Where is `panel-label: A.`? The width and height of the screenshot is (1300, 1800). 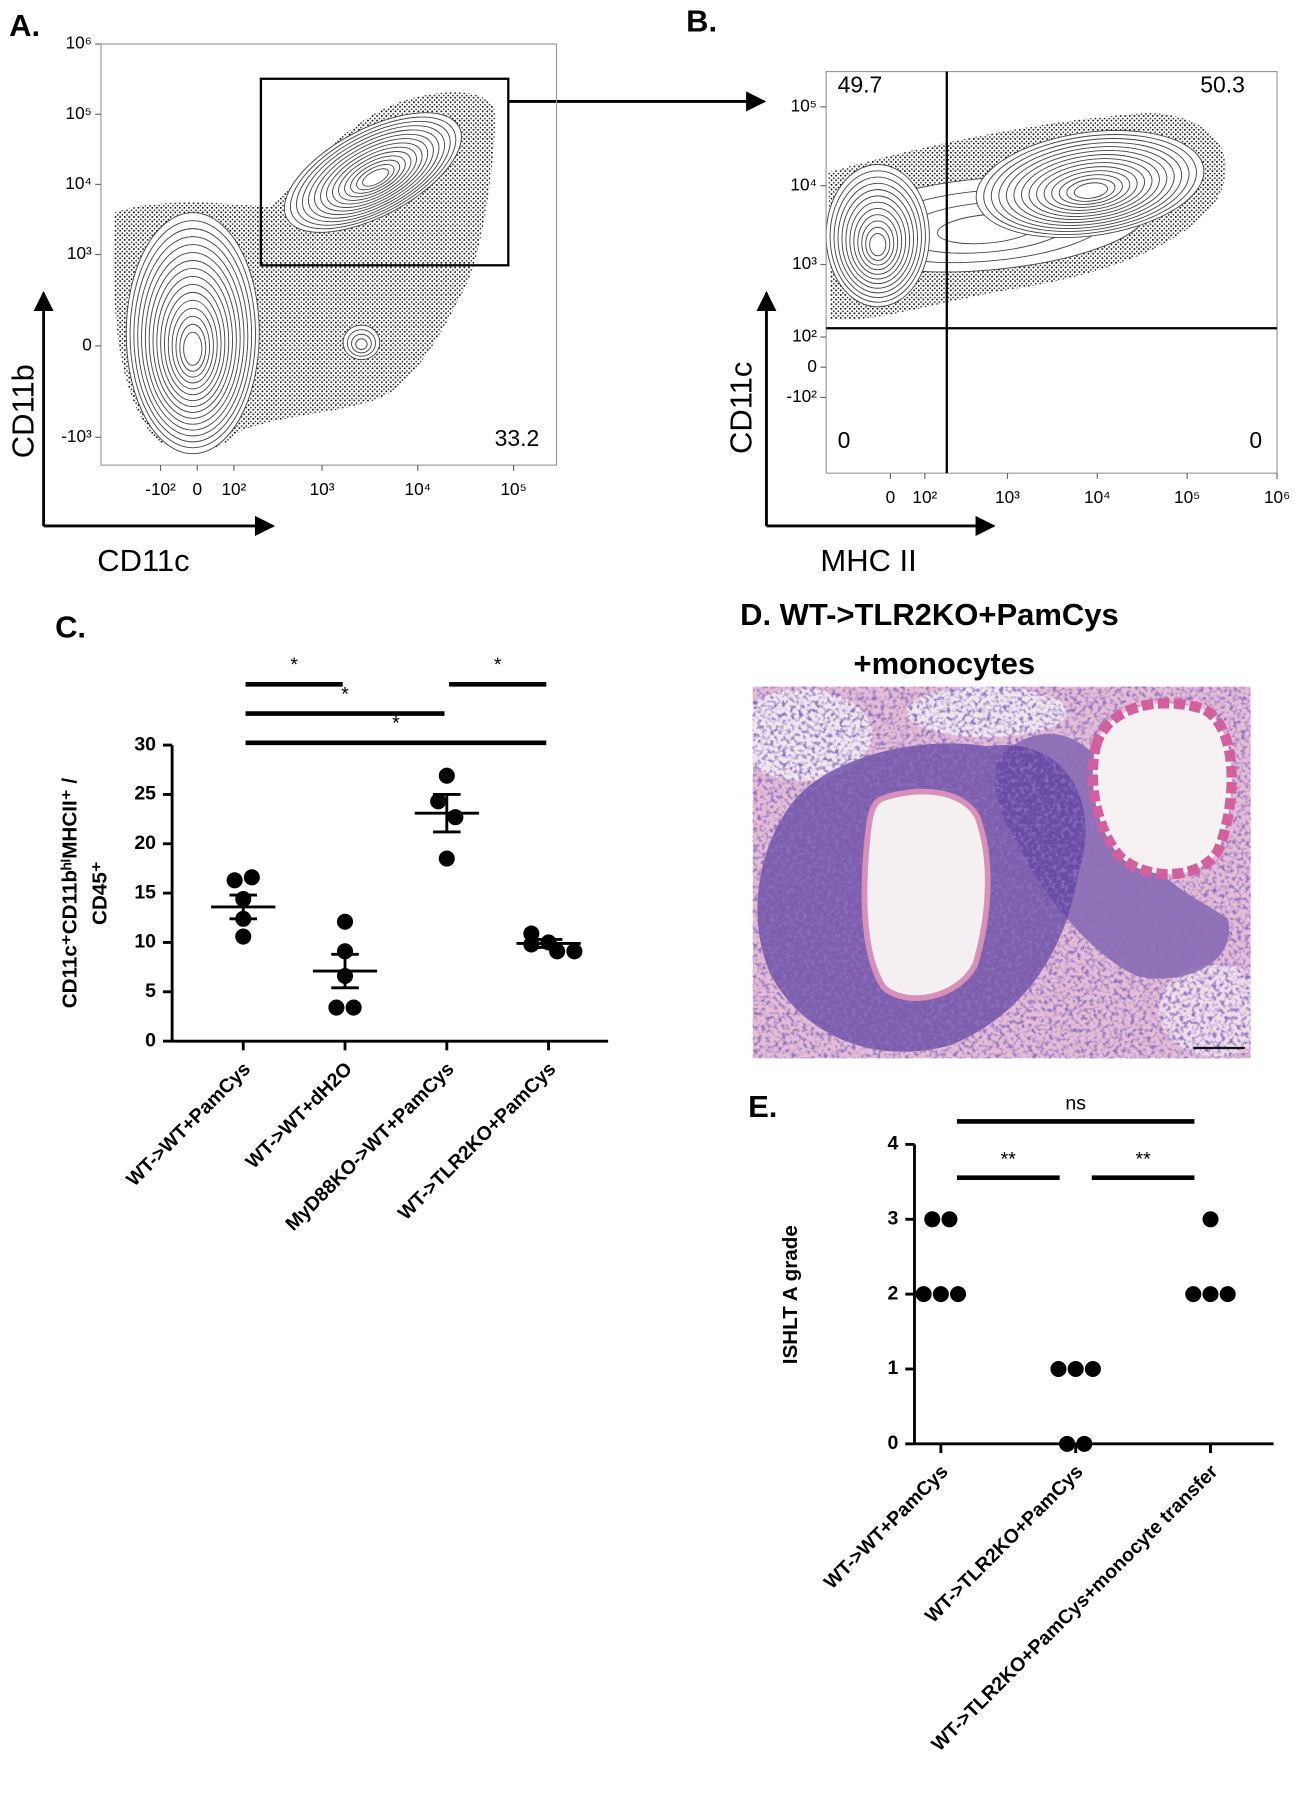
panel-label: A. is located at coordinates (24, 25).